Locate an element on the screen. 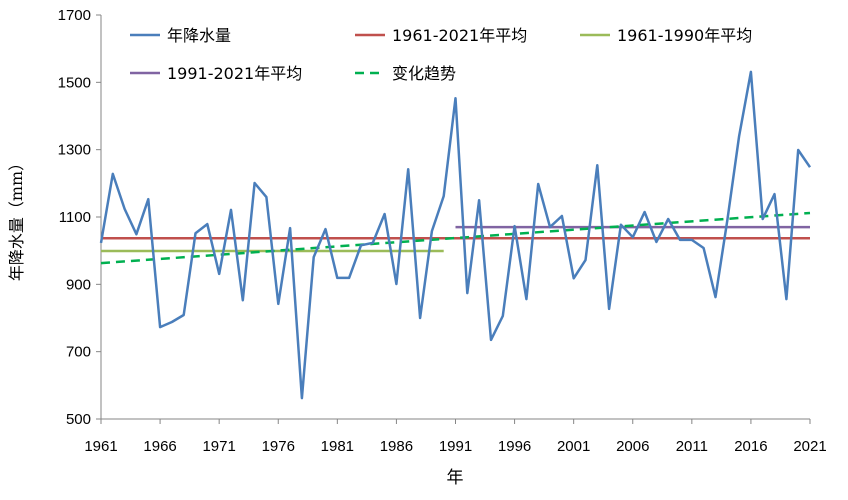  x-axis-label: 年 is located at coordinates (455, 478).